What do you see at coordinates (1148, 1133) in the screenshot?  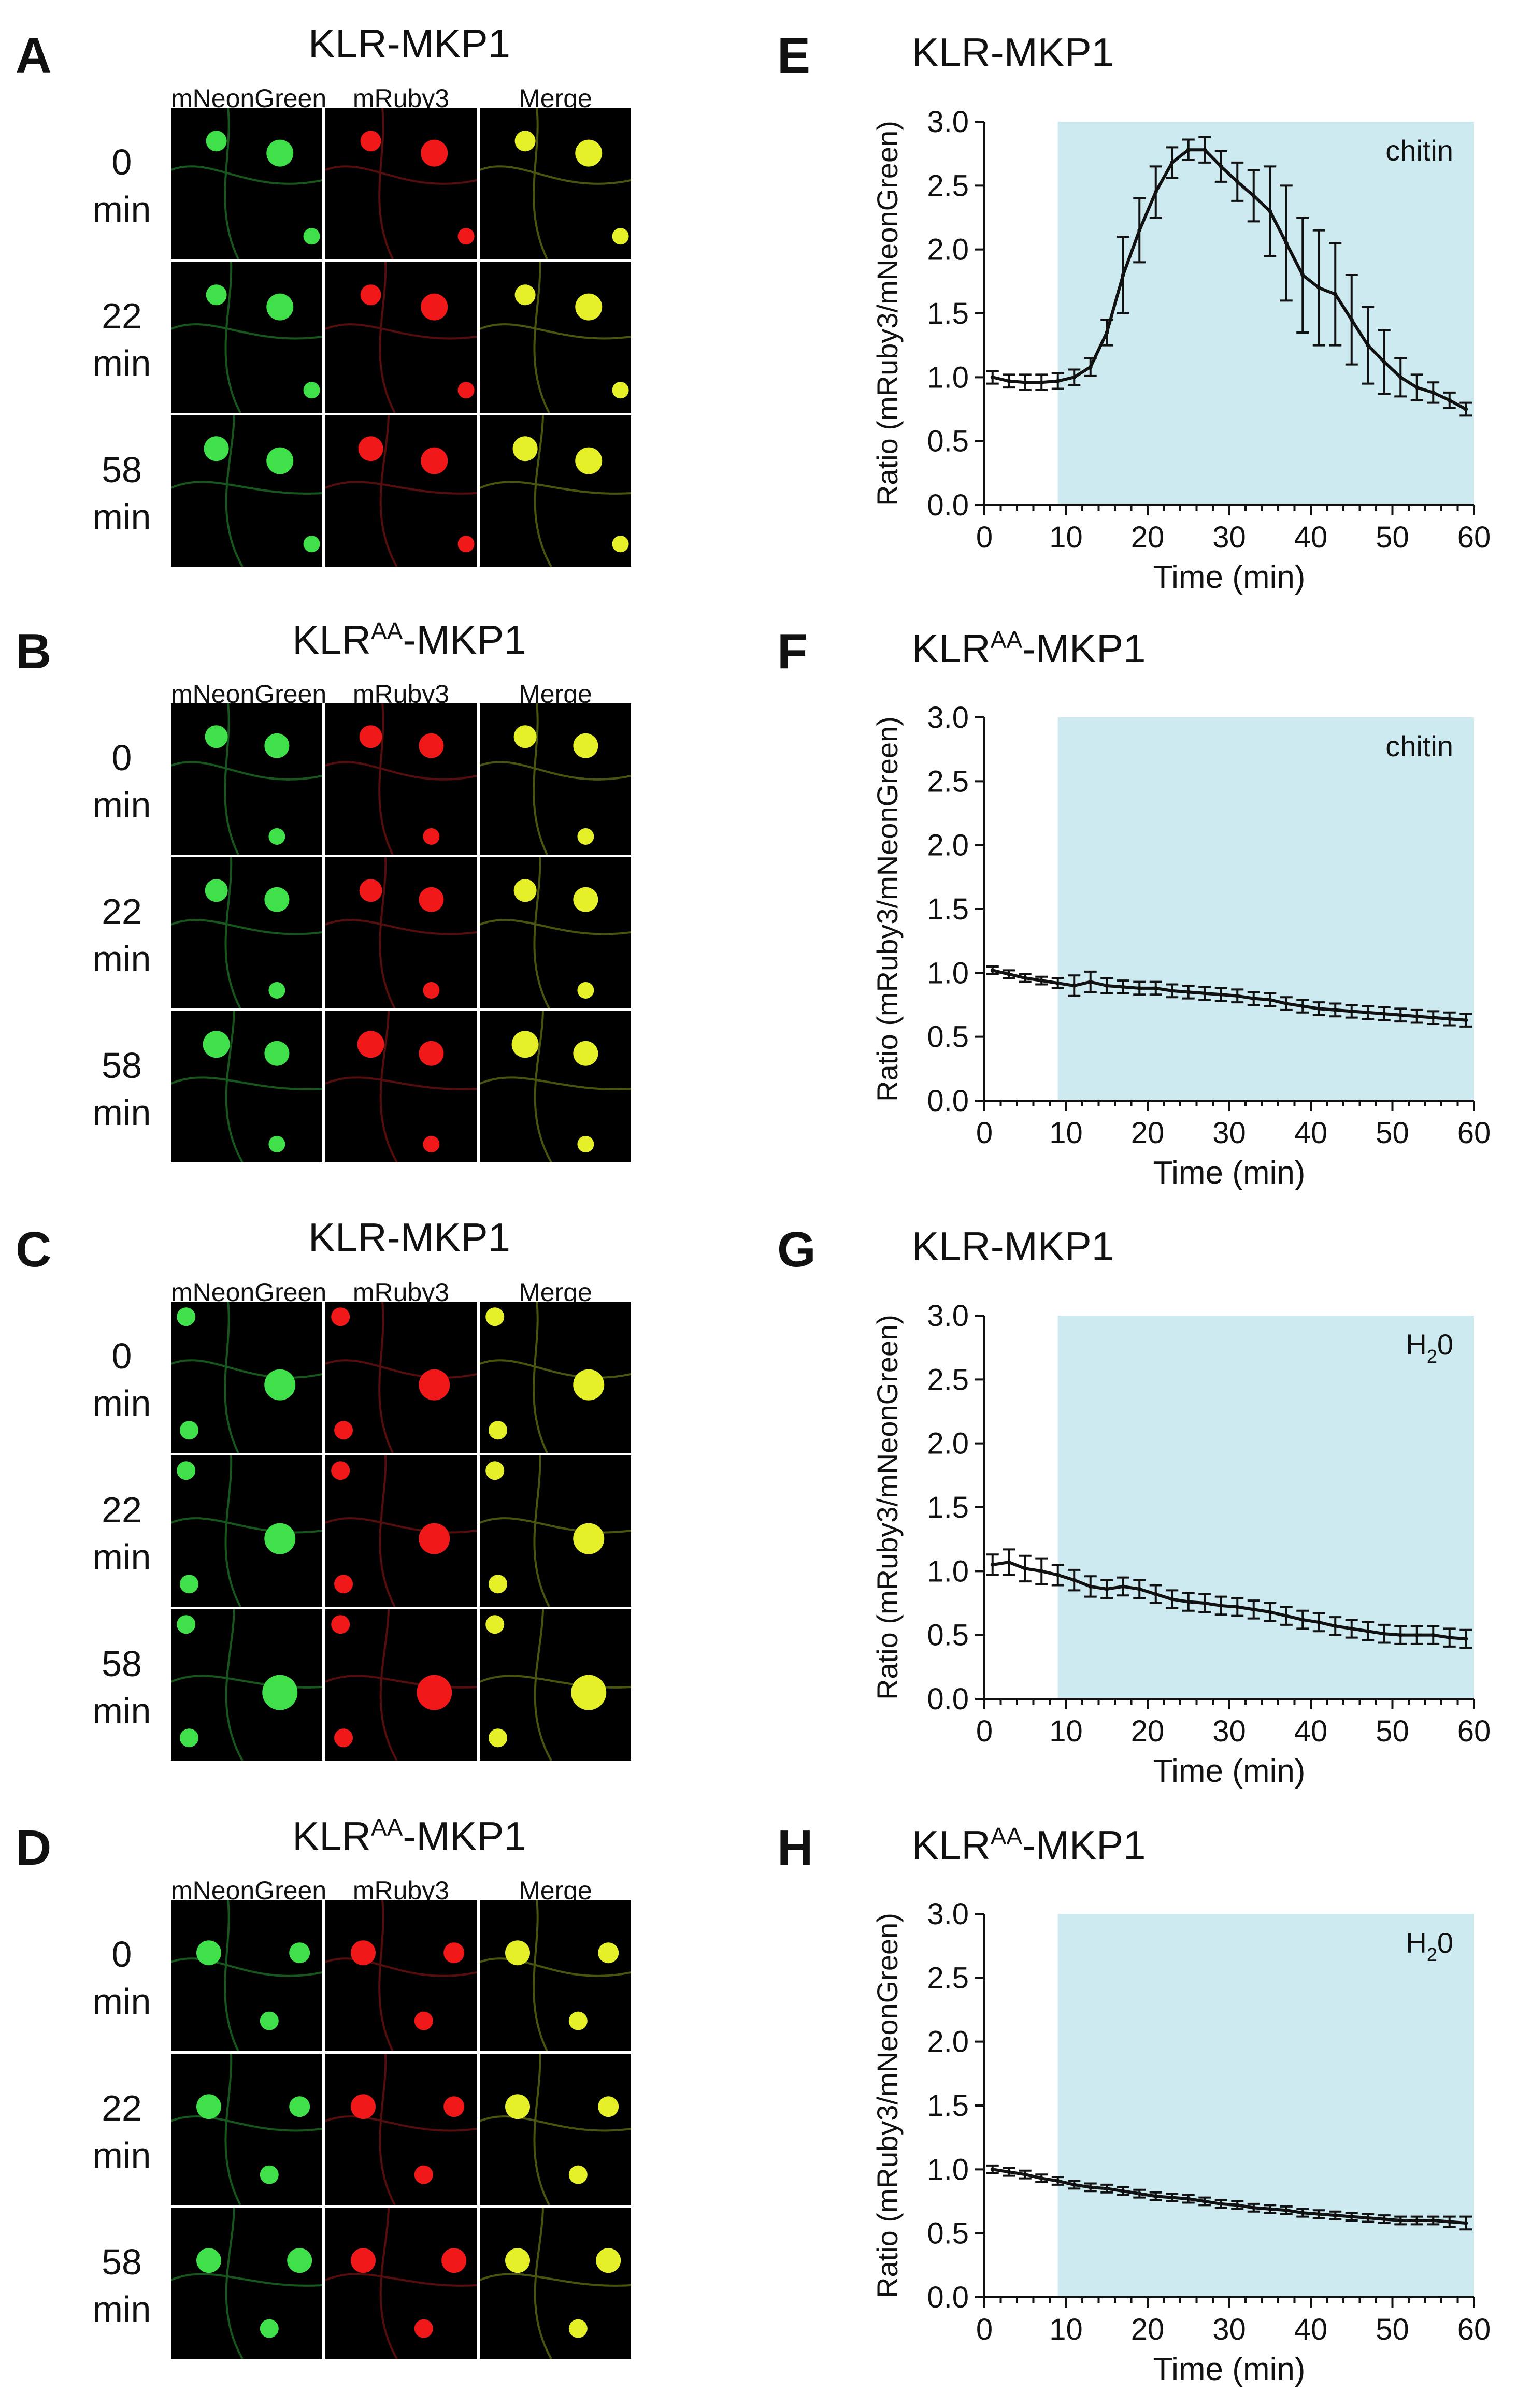 I see `x-tick-label: 20` at bounding box center [1148, 1133].